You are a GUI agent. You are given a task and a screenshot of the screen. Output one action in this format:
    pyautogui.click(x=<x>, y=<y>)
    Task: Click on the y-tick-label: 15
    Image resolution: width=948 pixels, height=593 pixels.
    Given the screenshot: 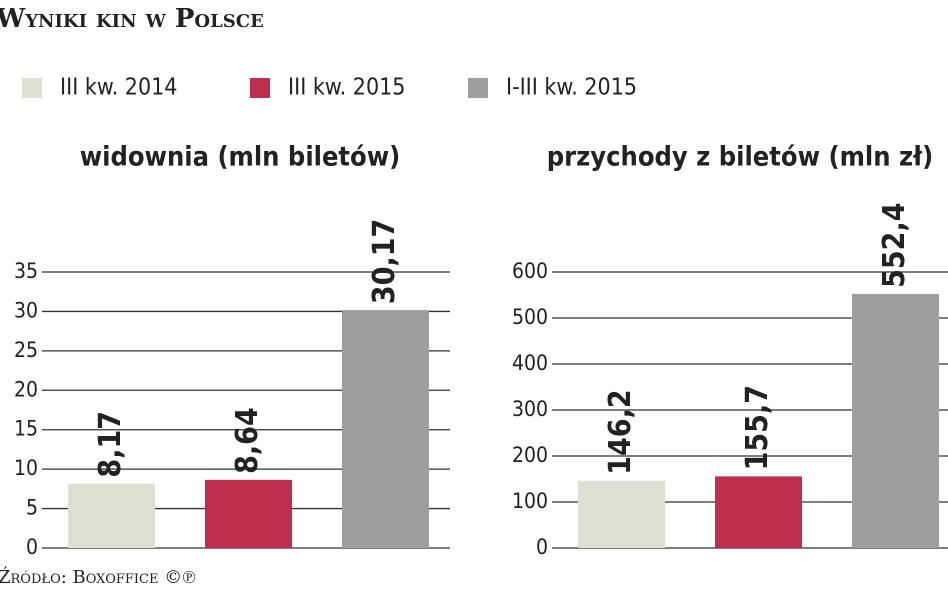 What is the action you would take?
    pyautogui.click(x=26, y=429)
    